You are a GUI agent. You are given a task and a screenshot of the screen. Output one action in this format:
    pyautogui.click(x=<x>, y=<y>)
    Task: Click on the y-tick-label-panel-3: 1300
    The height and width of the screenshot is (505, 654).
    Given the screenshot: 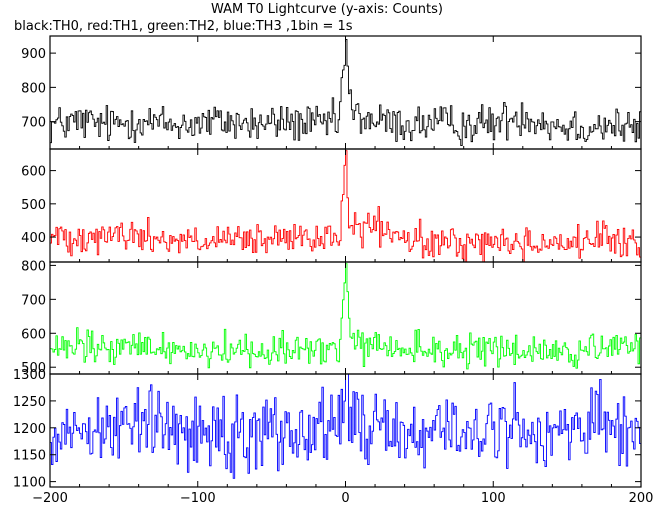 What is the action you would take?
    pyautogui.click(x=29, y=375)
    